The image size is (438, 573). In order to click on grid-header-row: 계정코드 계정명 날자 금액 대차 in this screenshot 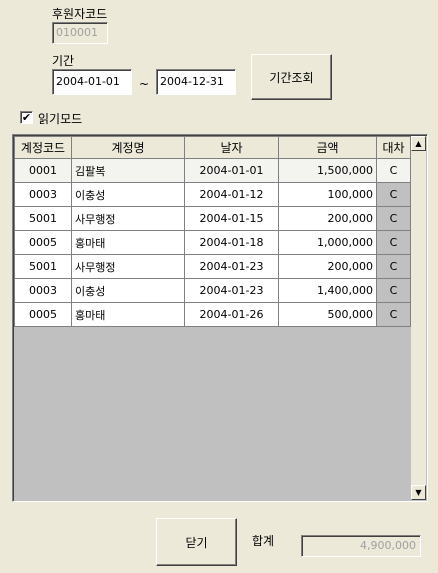, I will do `click(212, 147)`.